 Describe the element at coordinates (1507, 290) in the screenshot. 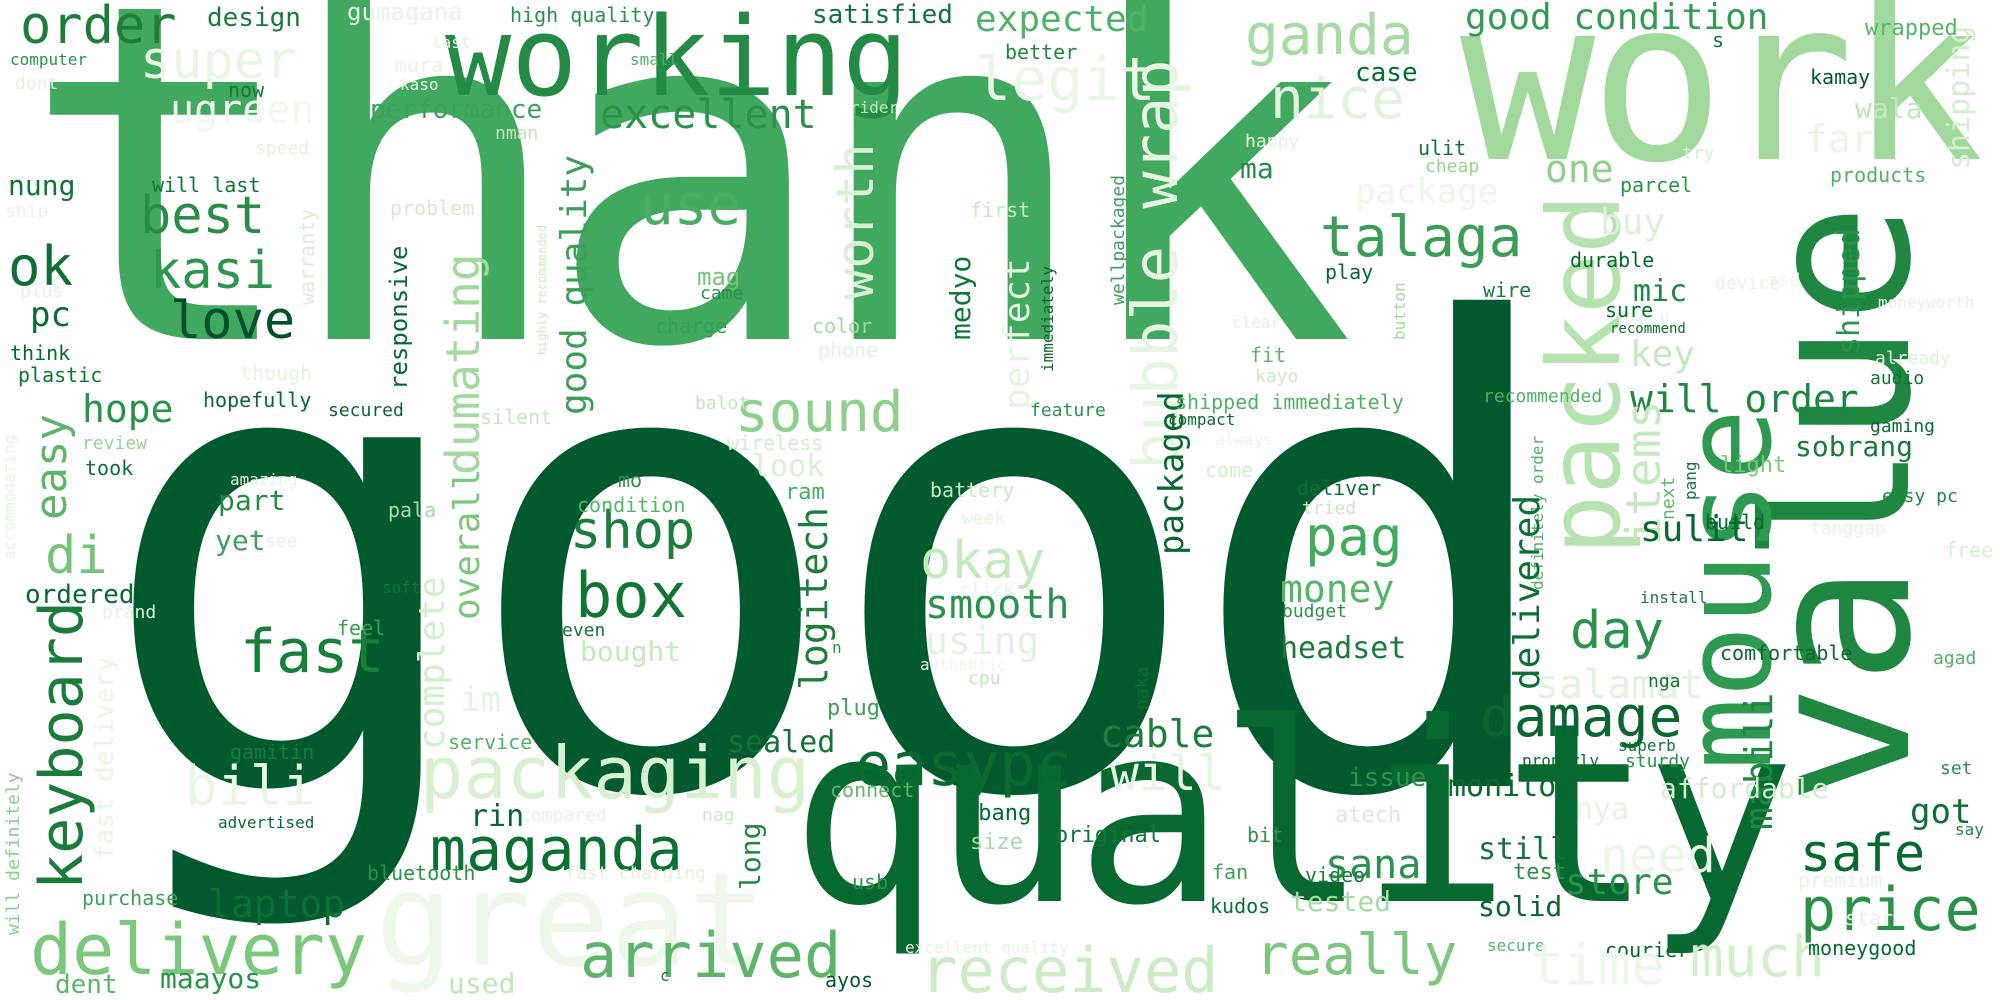

I see `word-wire: wire` at that location.